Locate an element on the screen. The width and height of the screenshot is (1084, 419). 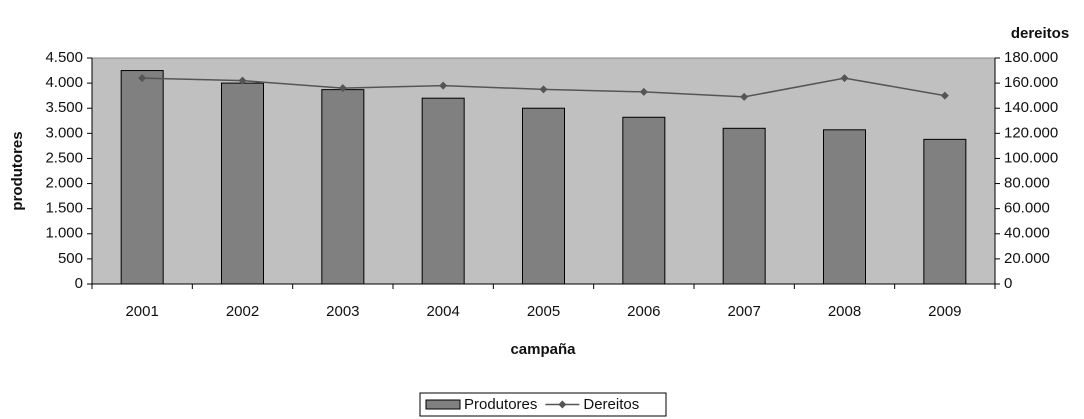
y2-tick-label: 60.000 is located at coordinates (1027, 208).